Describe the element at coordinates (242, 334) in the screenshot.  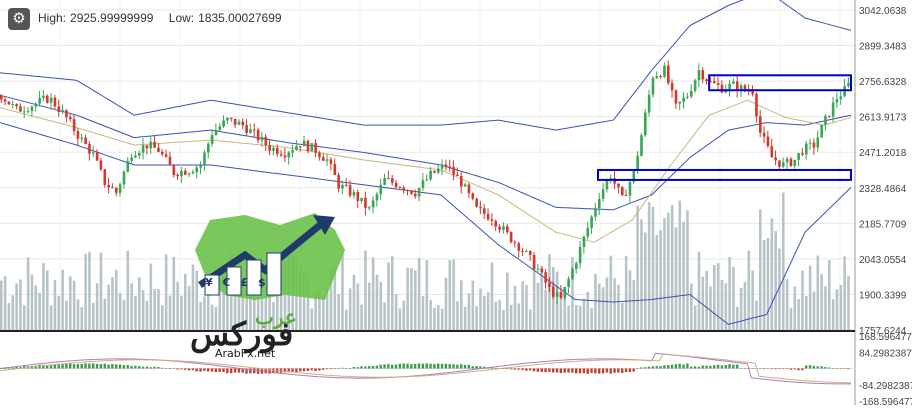
I see `logo-word-dark: فوركس` at that location.